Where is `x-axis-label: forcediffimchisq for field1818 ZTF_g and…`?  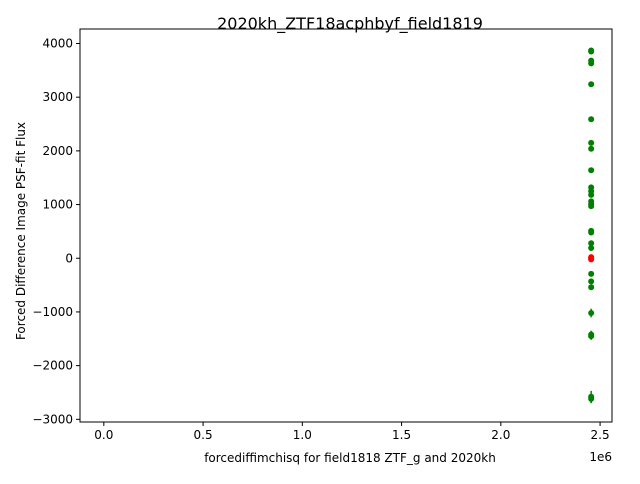 x-axis-label: forcediffimchisq for field1818 ZTF_g and… is located at coordinates (350, 458).